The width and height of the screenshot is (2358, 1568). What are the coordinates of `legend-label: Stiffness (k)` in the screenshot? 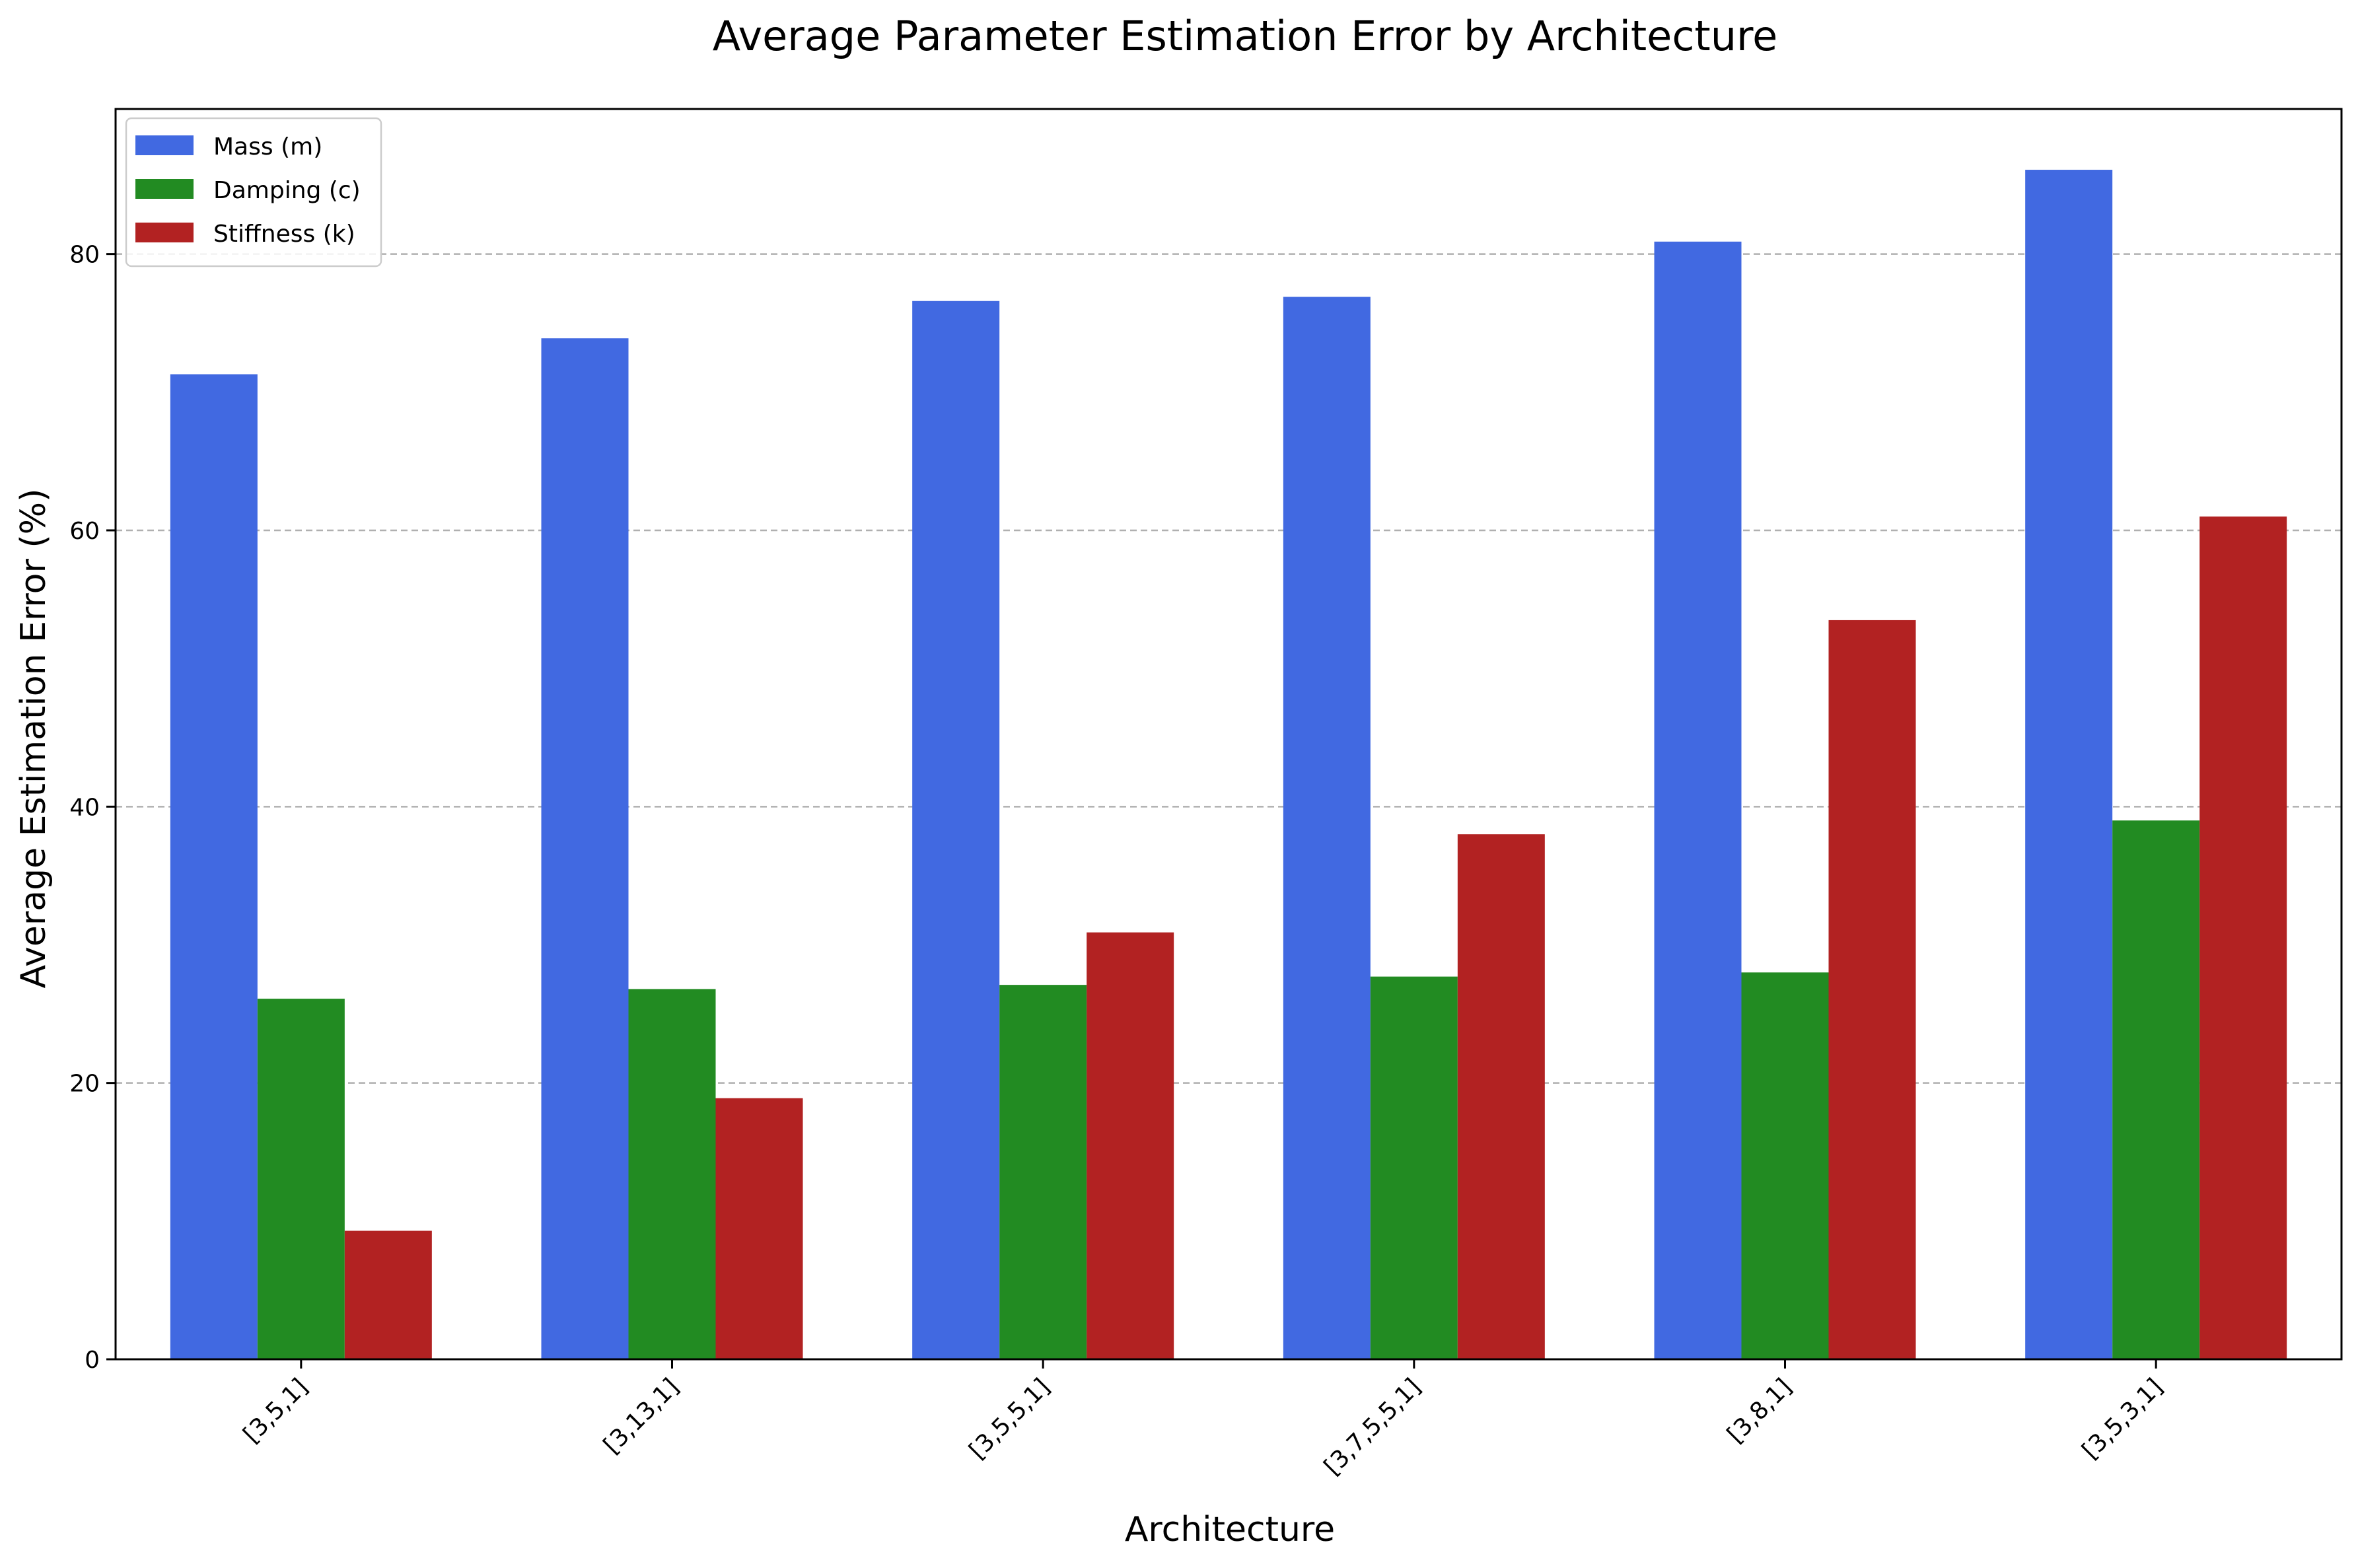 It's located at (284, 234).